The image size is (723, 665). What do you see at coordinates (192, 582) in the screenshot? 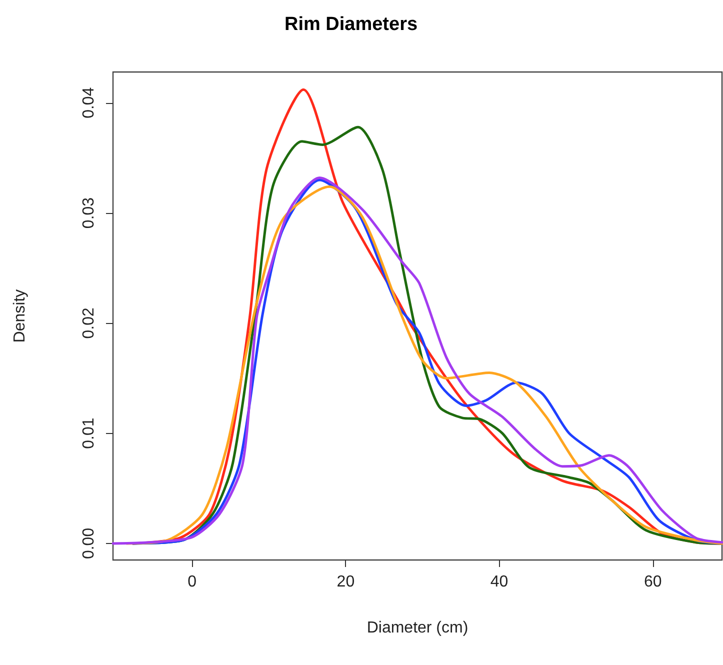
I see `x-tick-label: 0` at bounding box center [192, 582].